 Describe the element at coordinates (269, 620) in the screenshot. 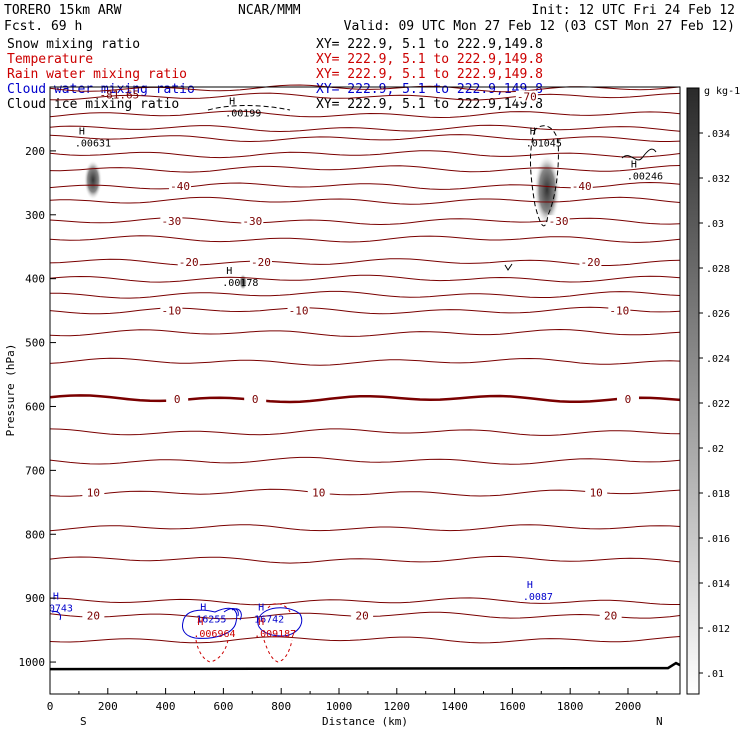

I see `maximum-value: 16742` at that location.